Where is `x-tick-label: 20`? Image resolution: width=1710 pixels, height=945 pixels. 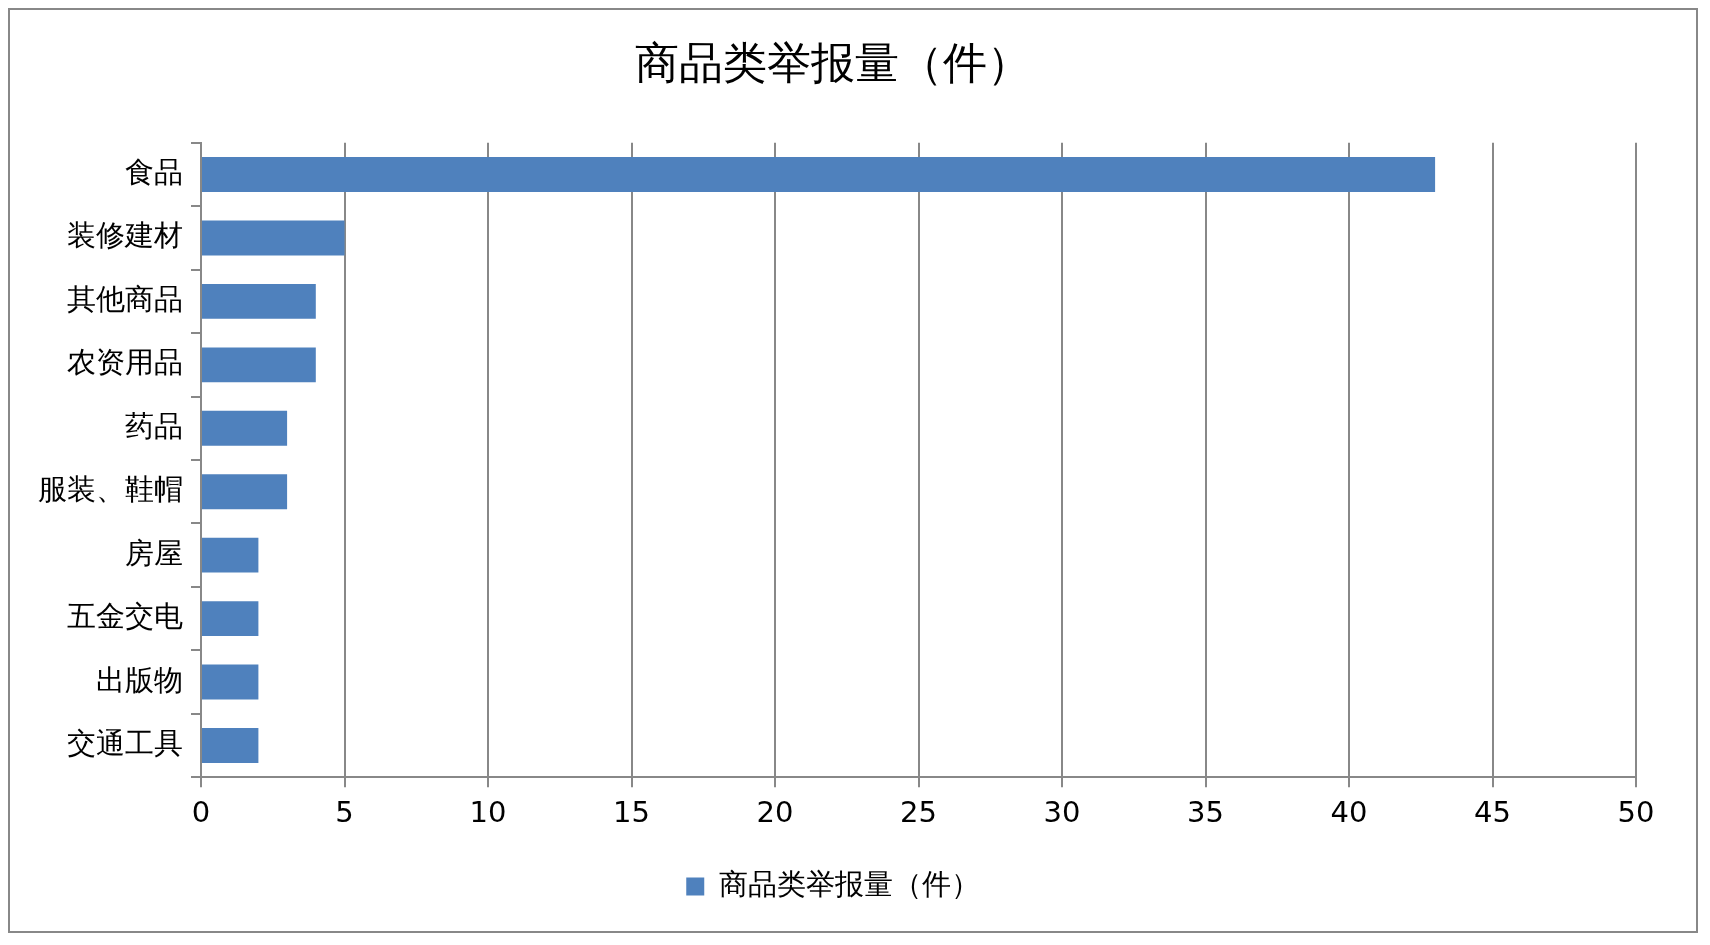 x-tick-label: 20 is located at coordinates (775, 812).